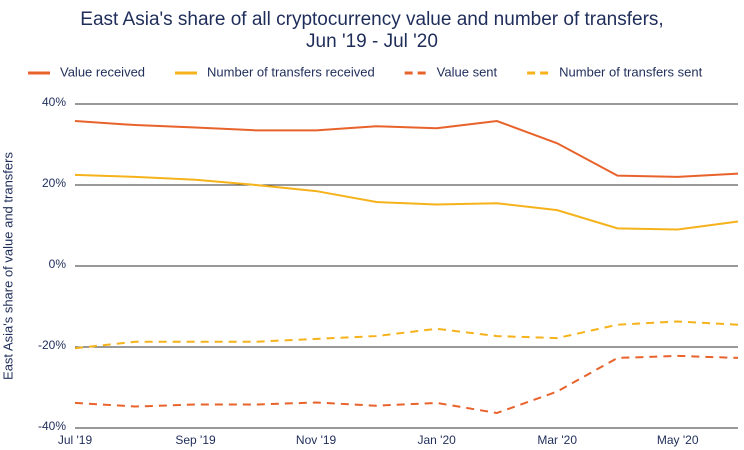  Describe the element at coordinates (52, 345) in the screenshot. I see `y-tick-label: -20%` at that location.